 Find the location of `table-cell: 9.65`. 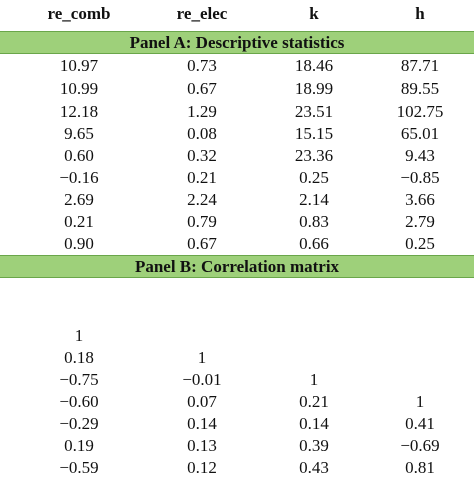

table-cell: 9.65 is located at coordinates (79, 133).